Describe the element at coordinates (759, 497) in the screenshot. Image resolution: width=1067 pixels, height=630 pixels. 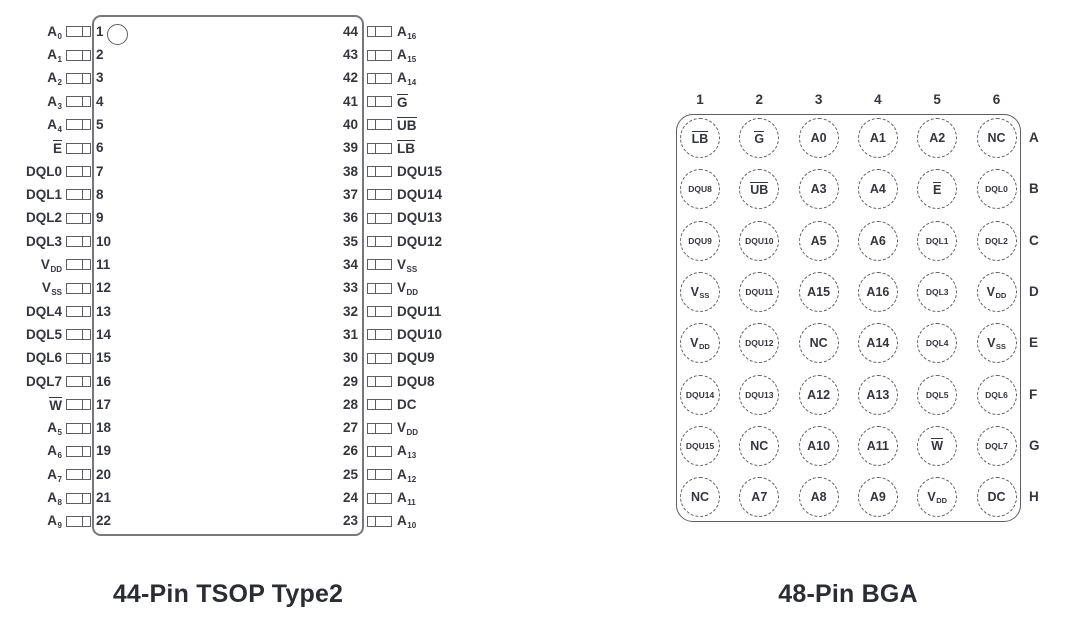
I see `bga-ball-H2: A7` at that location.